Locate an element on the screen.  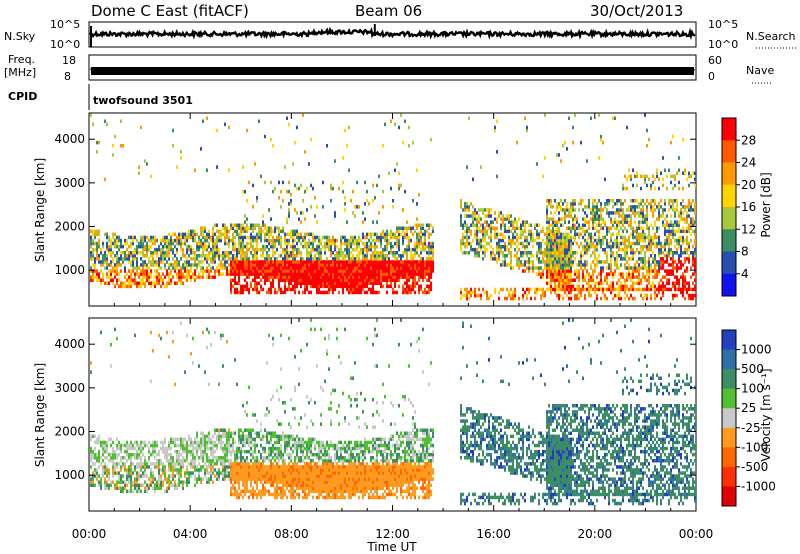
range-tick-label: 3000 is located at coordinates (69, 183).